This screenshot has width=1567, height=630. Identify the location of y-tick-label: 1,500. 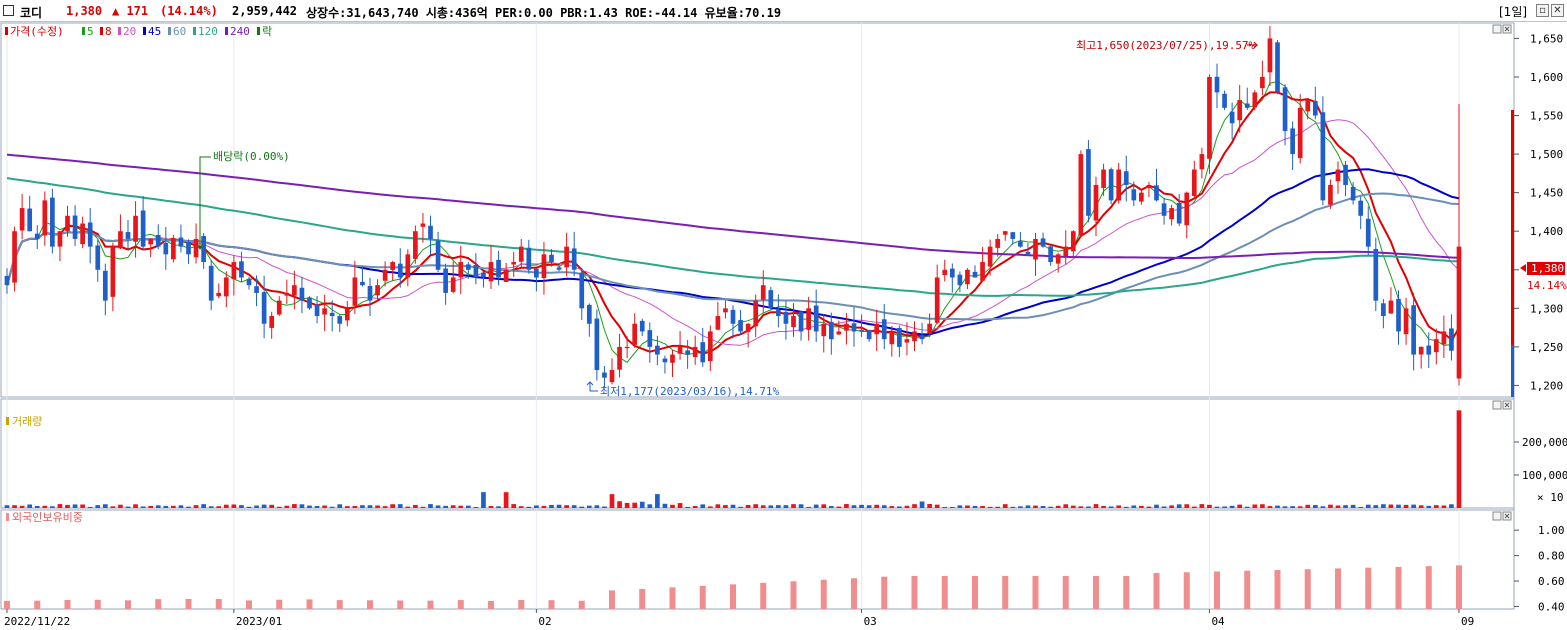
(1546, 154).